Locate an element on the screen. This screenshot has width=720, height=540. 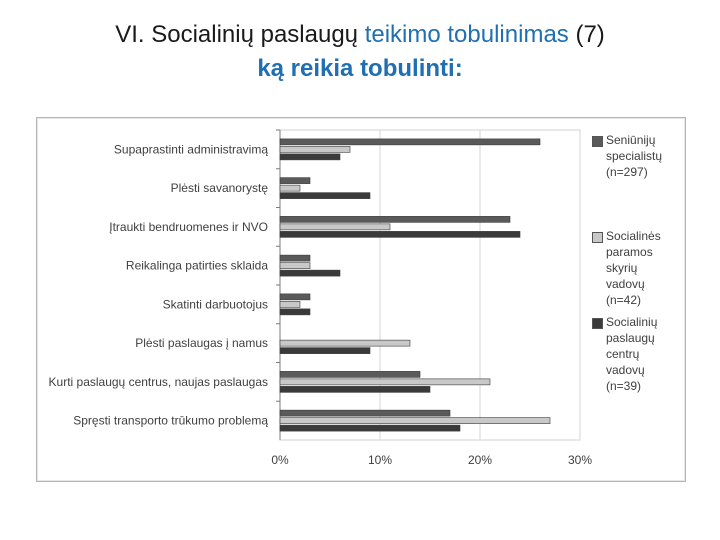
legend-entry: Seniūnijų specialistų (n=297) is located at coordinates (633, 156).